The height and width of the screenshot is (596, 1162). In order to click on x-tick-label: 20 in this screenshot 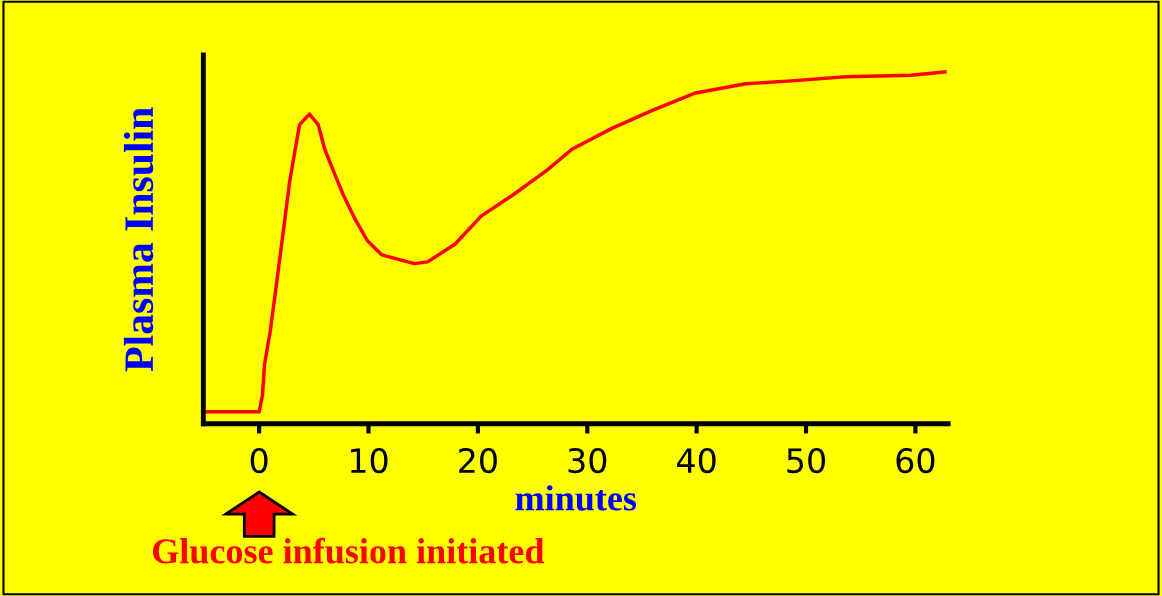, I will do `click(478, 460)`.